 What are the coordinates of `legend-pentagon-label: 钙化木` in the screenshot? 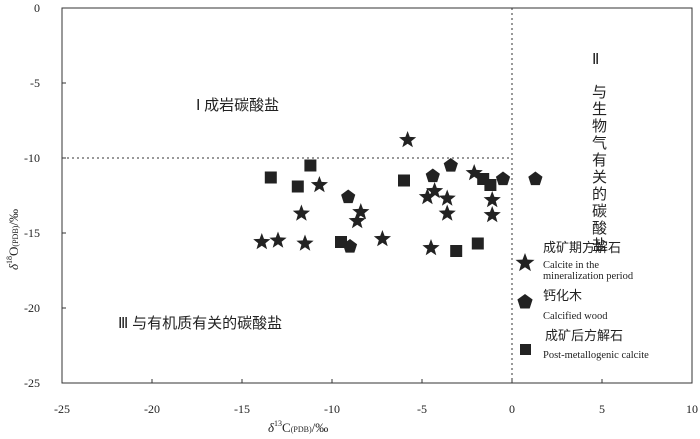 It's located at (562, 295).